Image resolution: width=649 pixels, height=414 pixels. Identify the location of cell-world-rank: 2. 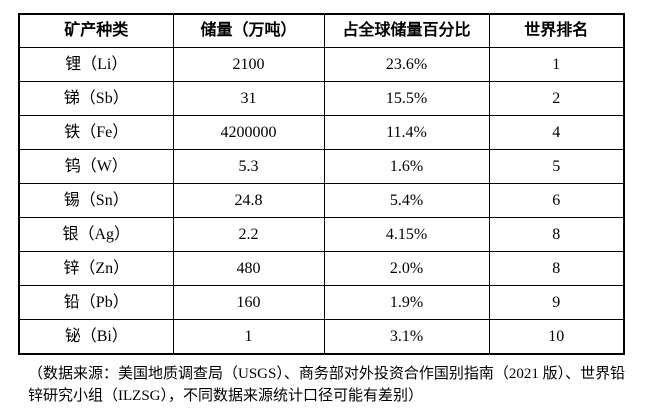
(556, 98).